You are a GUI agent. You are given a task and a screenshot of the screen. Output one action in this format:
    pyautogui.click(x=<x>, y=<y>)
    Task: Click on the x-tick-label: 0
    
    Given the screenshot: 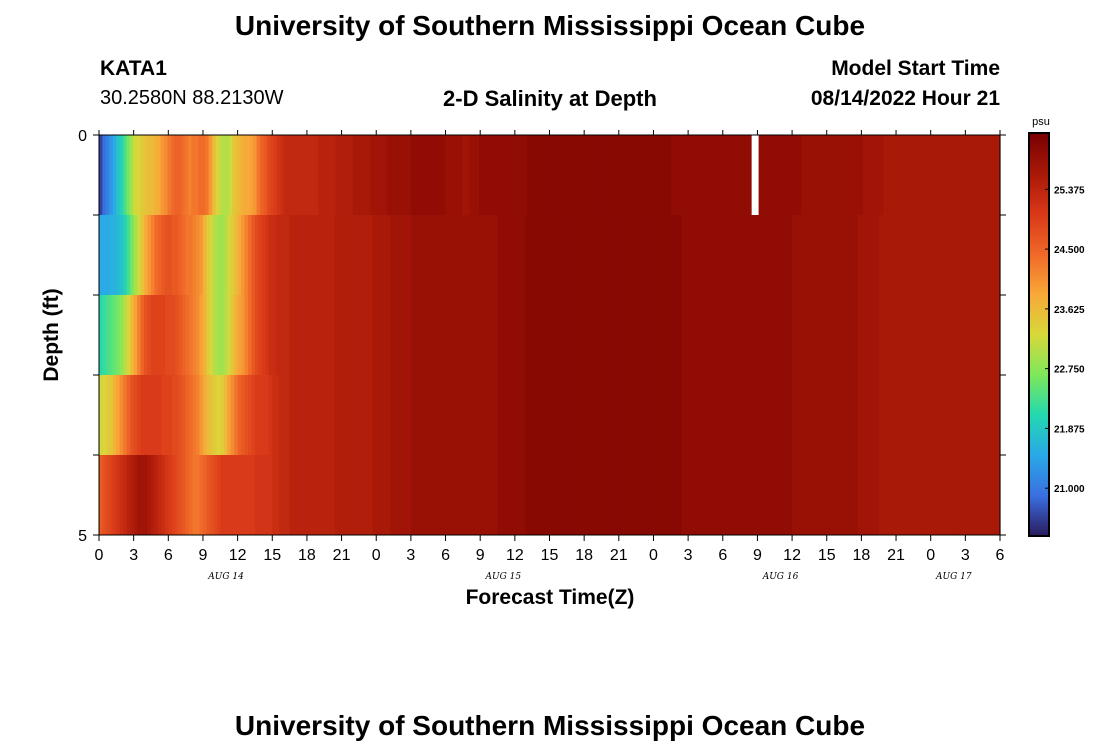 What is the action you would take?
    pyautogui.click(x=99, y=555)
    